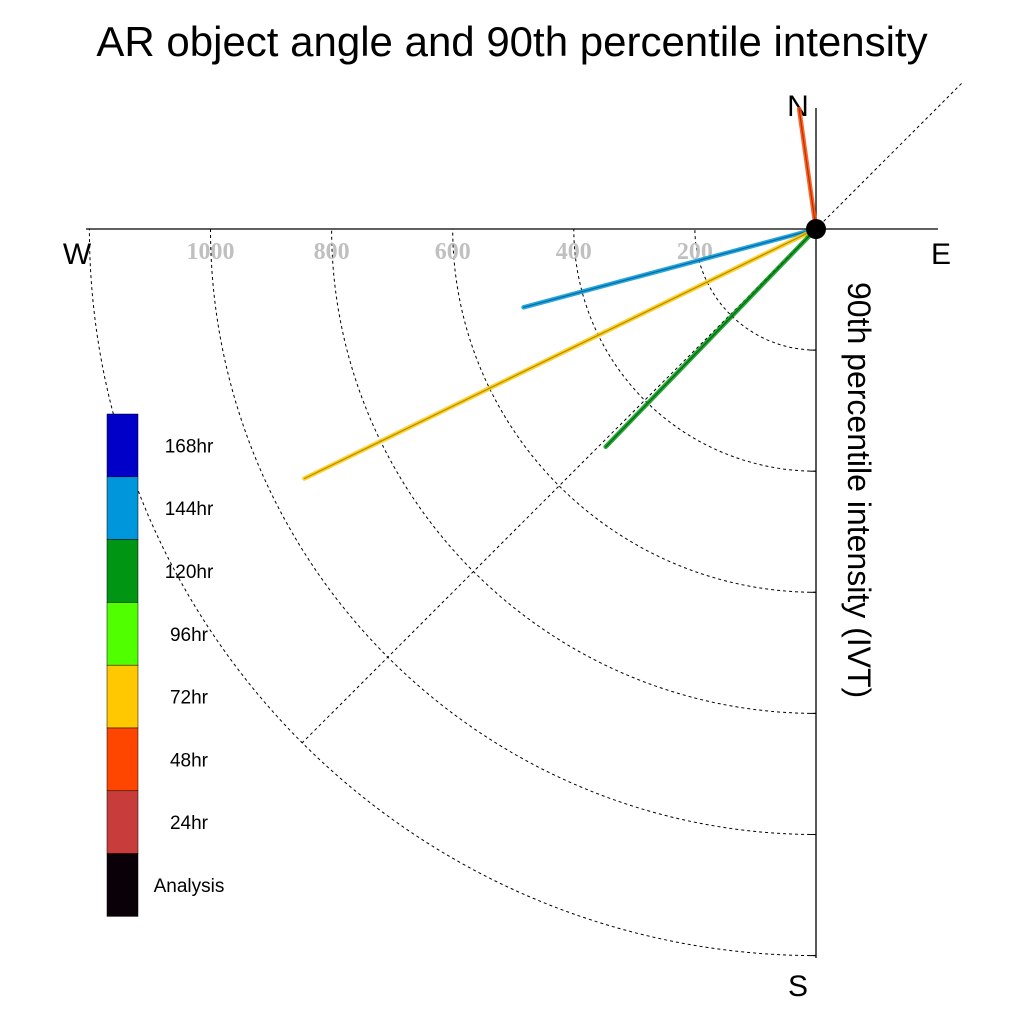  I want to click on legend: 168hr 144hr 120hr 96hr 72hr 48hr 24hr Analysis, so click(165, 665).